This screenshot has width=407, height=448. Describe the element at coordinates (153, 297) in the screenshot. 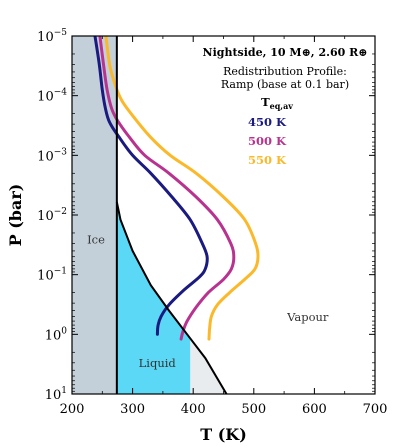

I see `liquid-region` at that location.